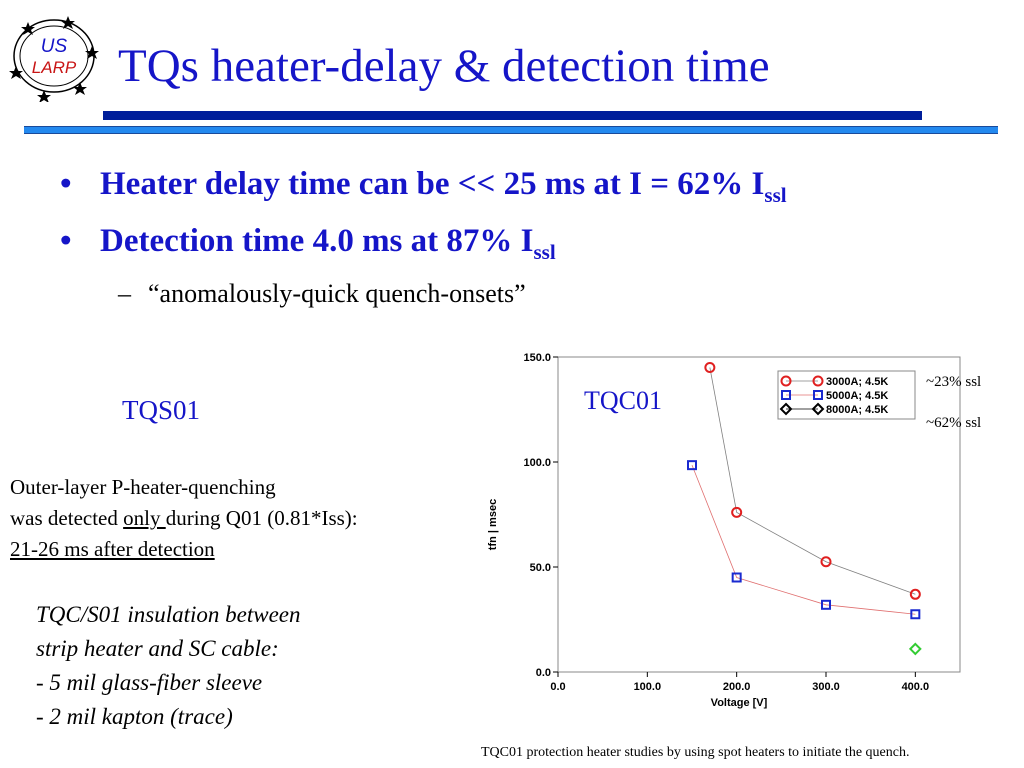 Image resolution: width=1024 pixels, height=768 pixels. What do you see at coordinates (157, 648) in the screenshot?
I see `insulation-line: strip heater and SC cable:` at bounding box center [157, 648].